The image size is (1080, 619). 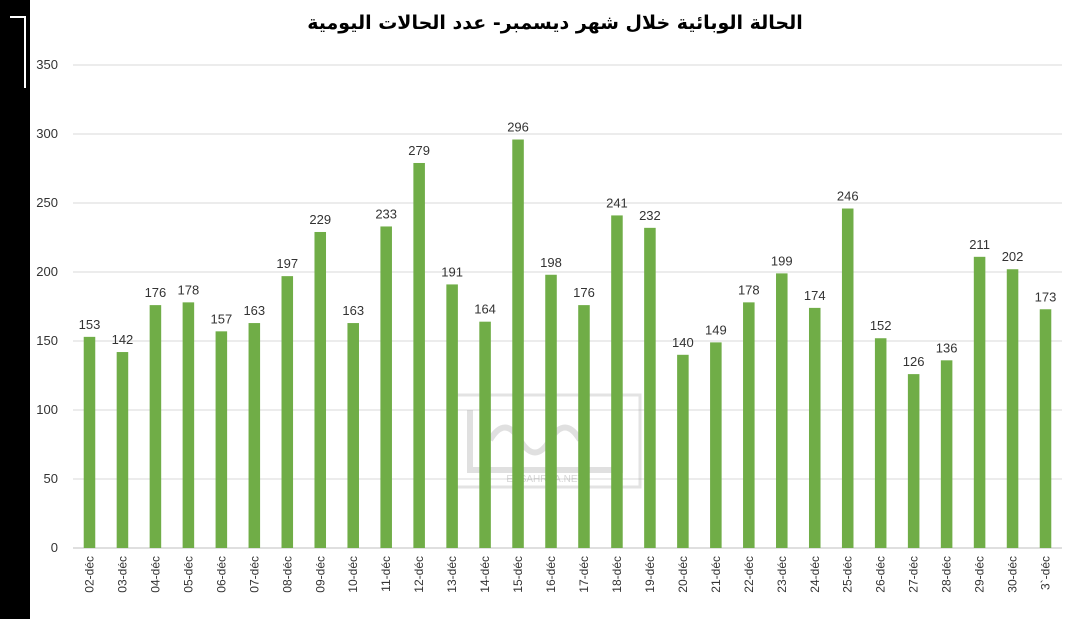 What do you see at coordinates (419, 150) in the screenshot?
I see `data-label: 279` at bounding box center [419, 150].